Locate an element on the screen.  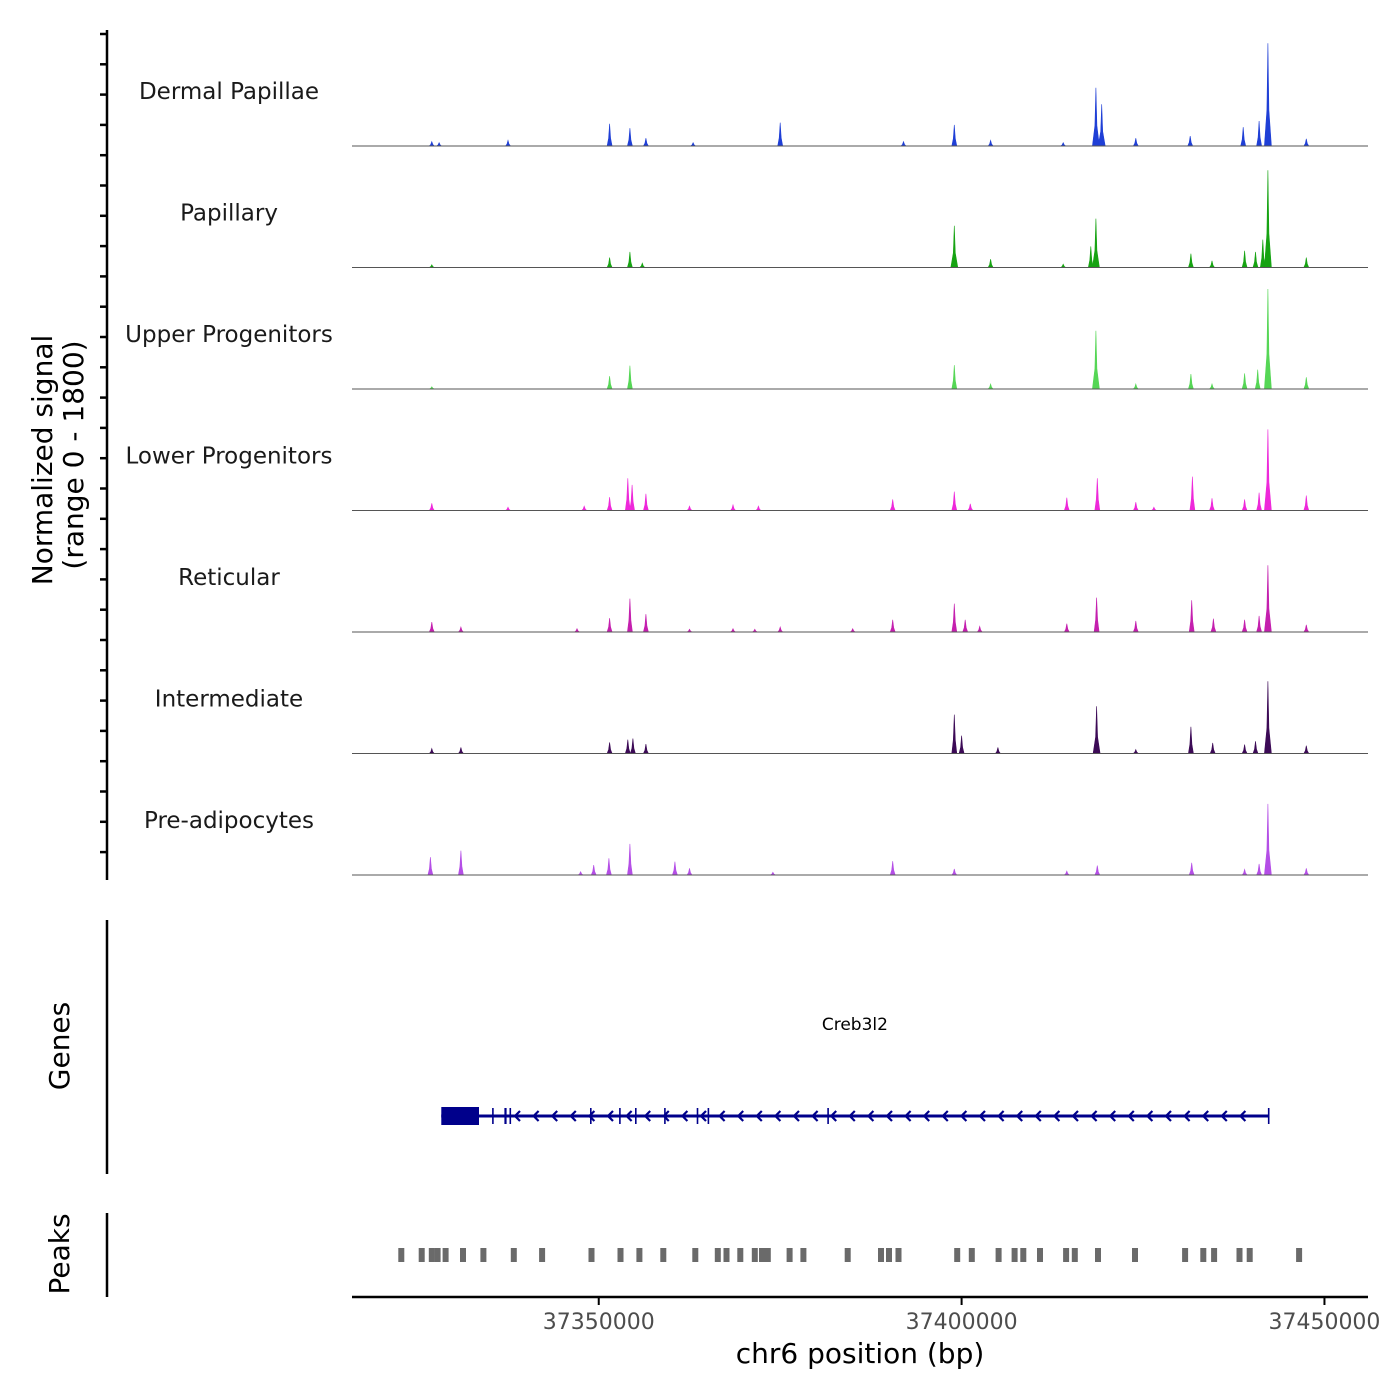
peak-track is located at coordinates (850, 1255).